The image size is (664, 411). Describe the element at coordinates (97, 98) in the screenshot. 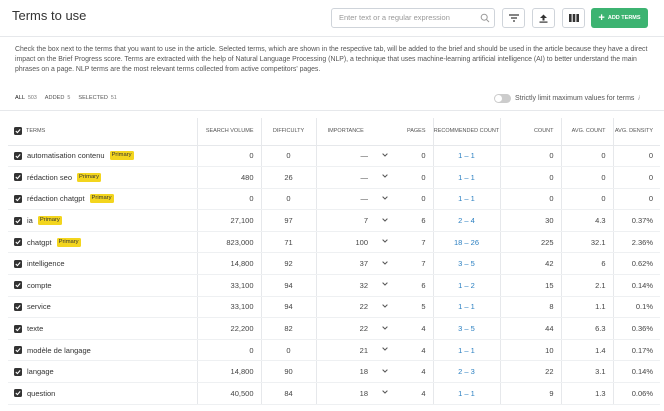

I see `tab-selected: SELECTED 51` at that location.